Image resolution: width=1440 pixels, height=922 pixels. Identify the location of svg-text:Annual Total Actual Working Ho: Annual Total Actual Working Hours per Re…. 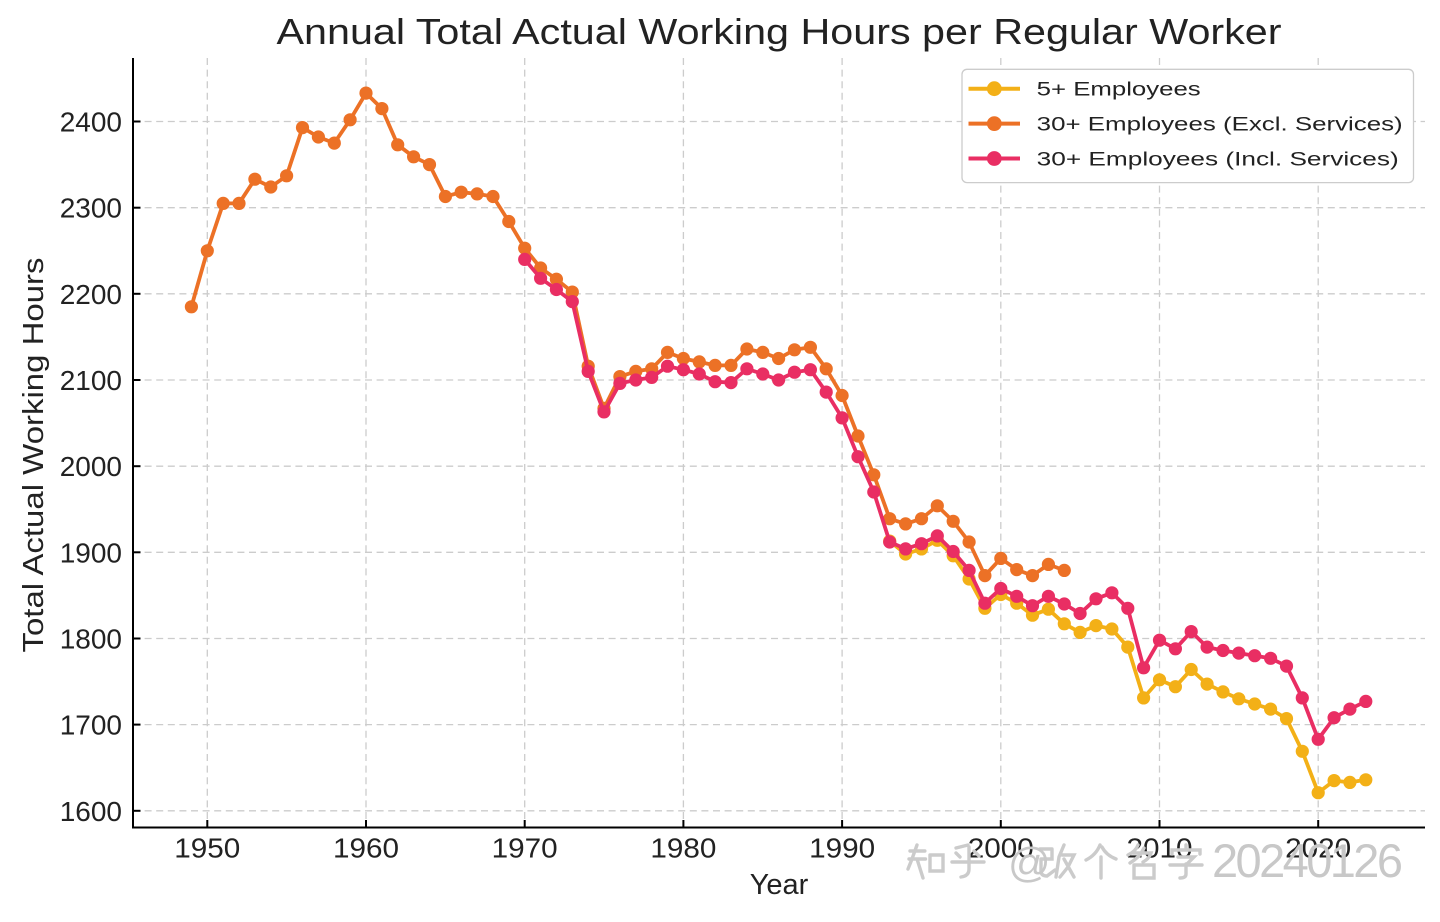
(779, 31).